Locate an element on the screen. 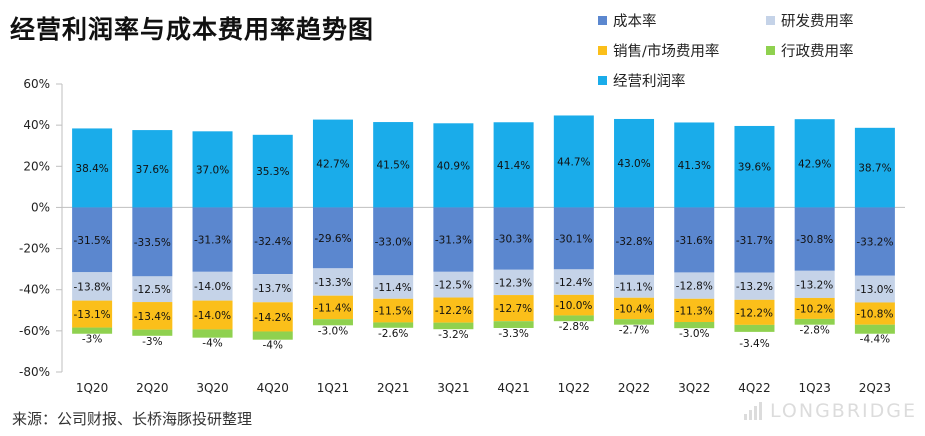 This screenshot has height=436, width=925. y-tick-label: 40% is located at coordinates (36, 125).